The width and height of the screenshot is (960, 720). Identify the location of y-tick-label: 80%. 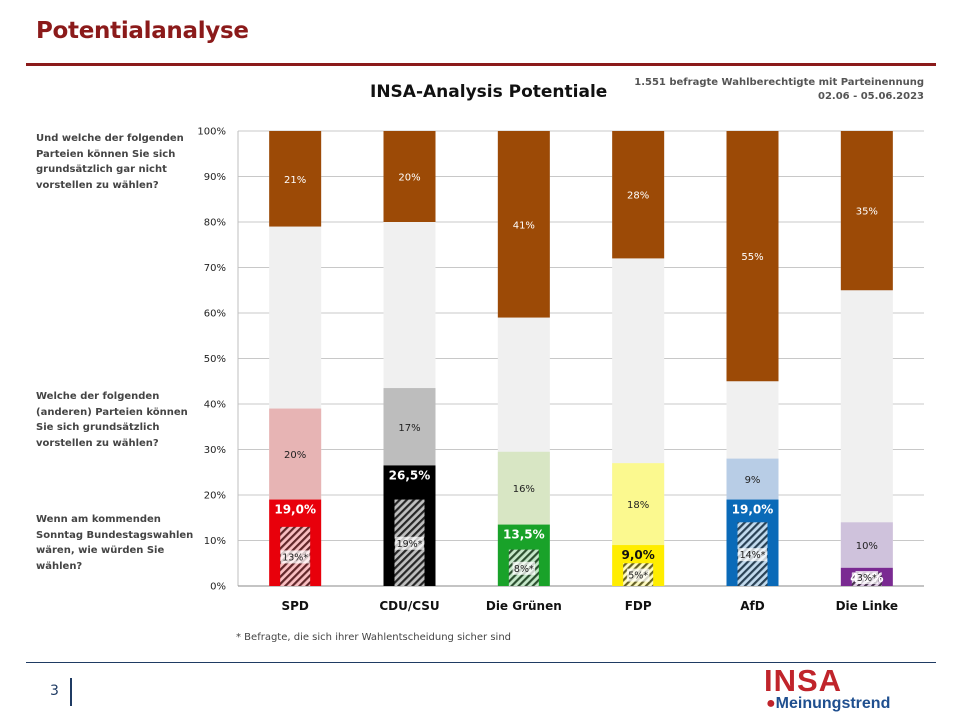
(215, 223).